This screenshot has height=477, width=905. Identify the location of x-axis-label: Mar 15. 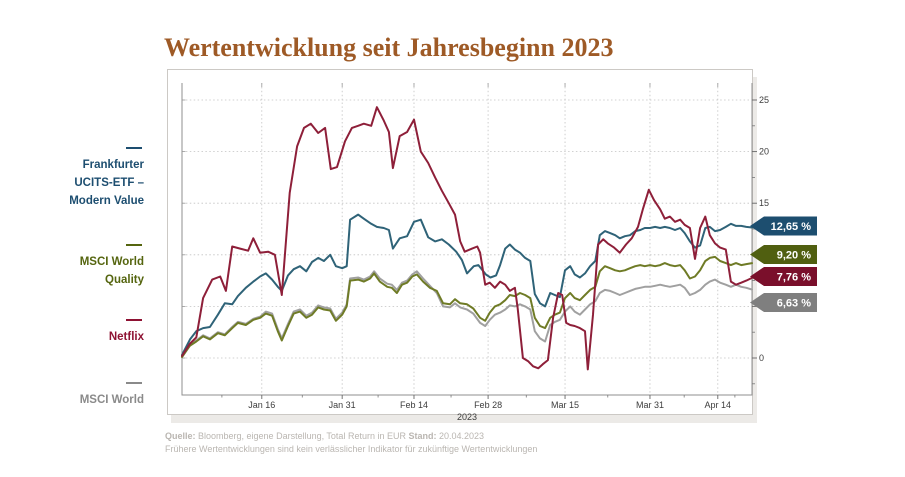
(565, 405).